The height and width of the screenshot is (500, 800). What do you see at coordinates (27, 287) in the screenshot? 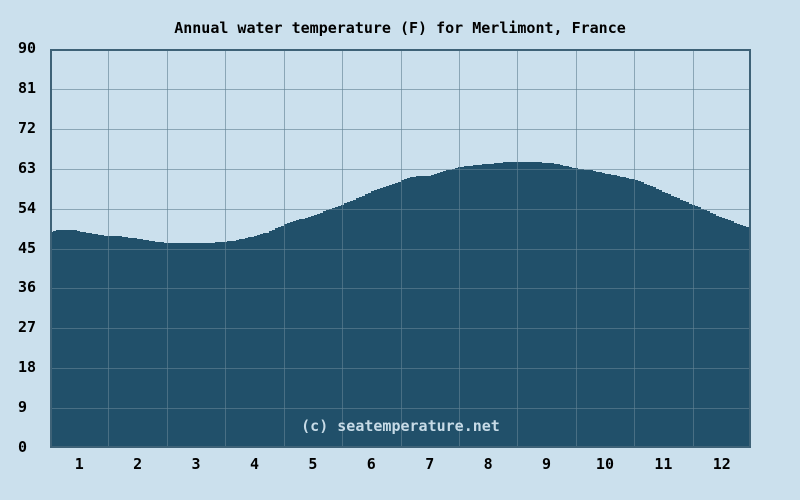
I see `y-tick-label: 36` at bounding box center [27, 287].